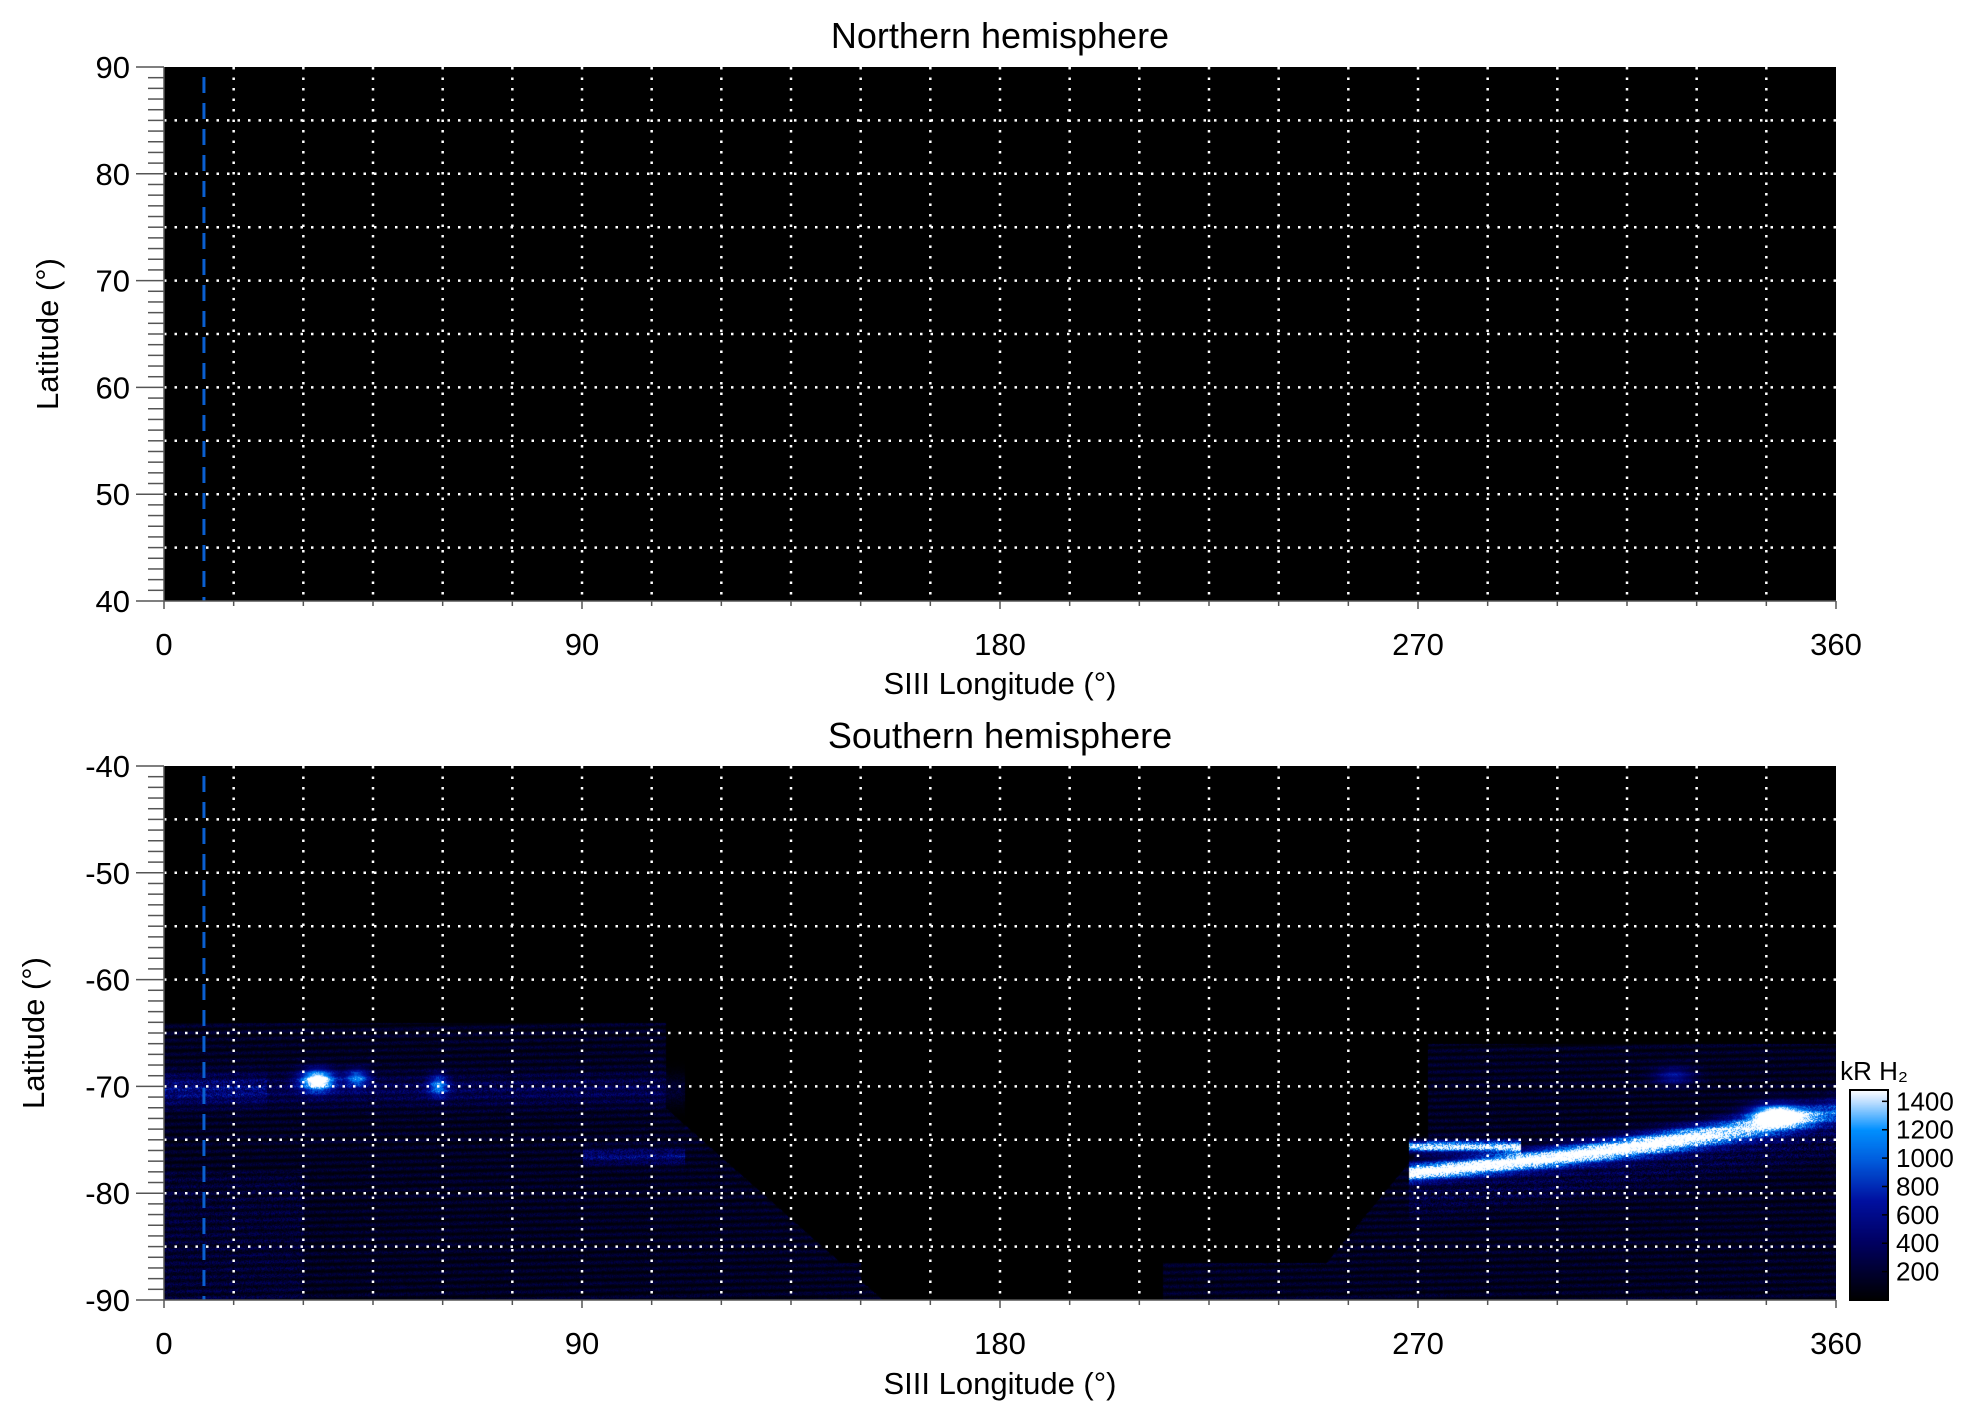  What do you see at coordinates (1418, 644) in the screenshot?
I see `north-x-tick-label: 270` at bounding box center [1418, 644].